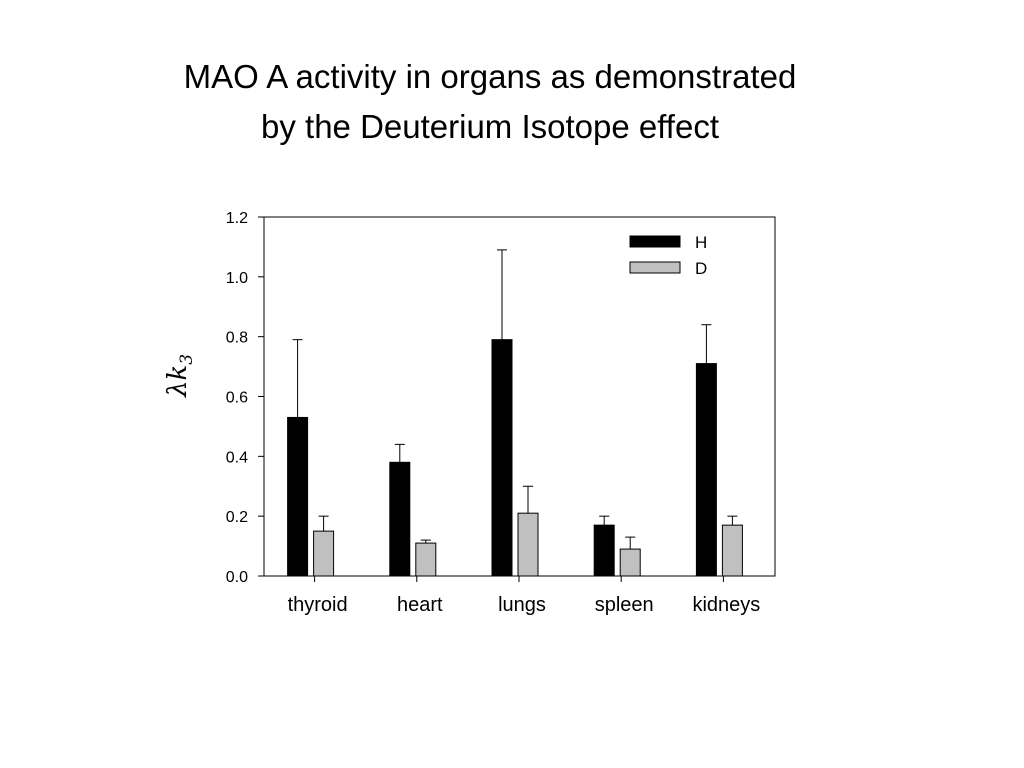  I want to click on x-tick-label: thyroid, so click(318, 605).